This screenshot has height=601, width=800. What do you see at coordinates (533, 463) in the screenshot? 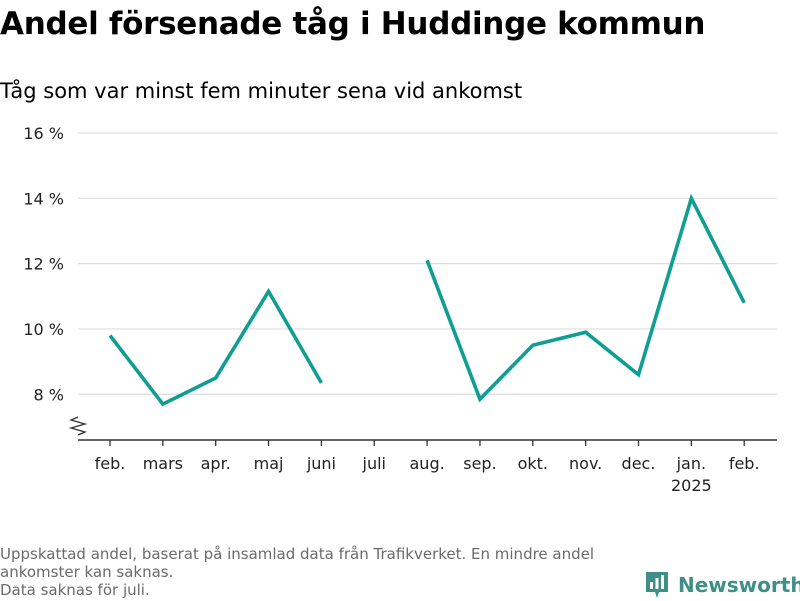
I see `x-tick-label: okt.` at bounding box center [533, 463].